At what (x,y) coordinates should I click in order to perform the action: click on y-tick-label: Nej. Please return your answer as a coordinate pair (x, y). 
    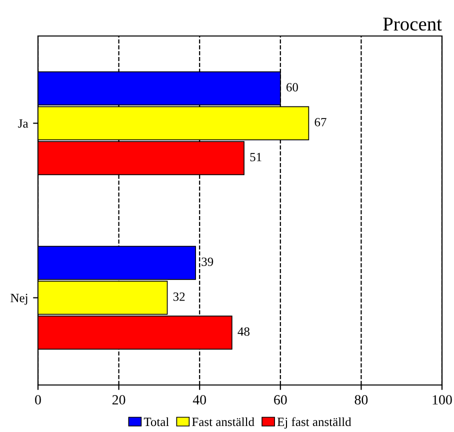
    Looking at the image, I should click on (19, 299).